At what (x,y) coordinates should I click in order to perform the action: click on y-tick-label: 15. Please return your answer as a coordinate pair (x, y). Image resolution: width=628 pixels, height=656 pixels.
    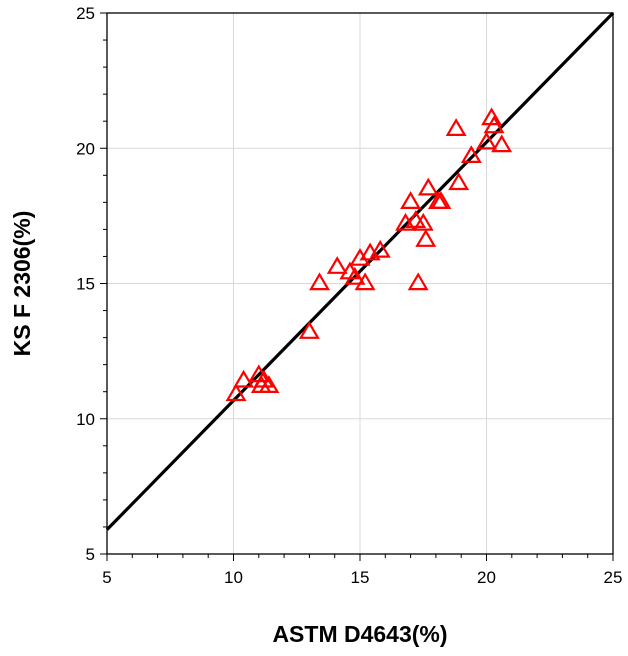
    Looking at the image, I should click on (85, 284).